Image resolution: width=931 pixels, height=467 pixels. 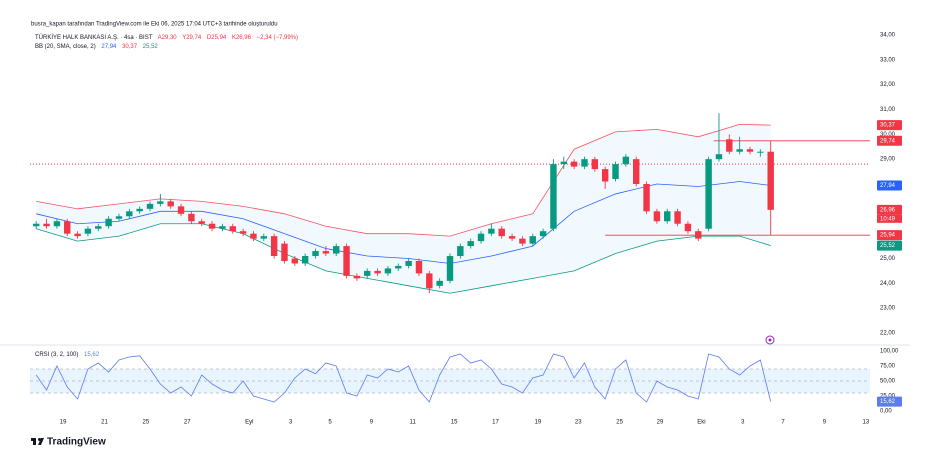 I want to click on crsi-badge, so click(x=889, y=401).